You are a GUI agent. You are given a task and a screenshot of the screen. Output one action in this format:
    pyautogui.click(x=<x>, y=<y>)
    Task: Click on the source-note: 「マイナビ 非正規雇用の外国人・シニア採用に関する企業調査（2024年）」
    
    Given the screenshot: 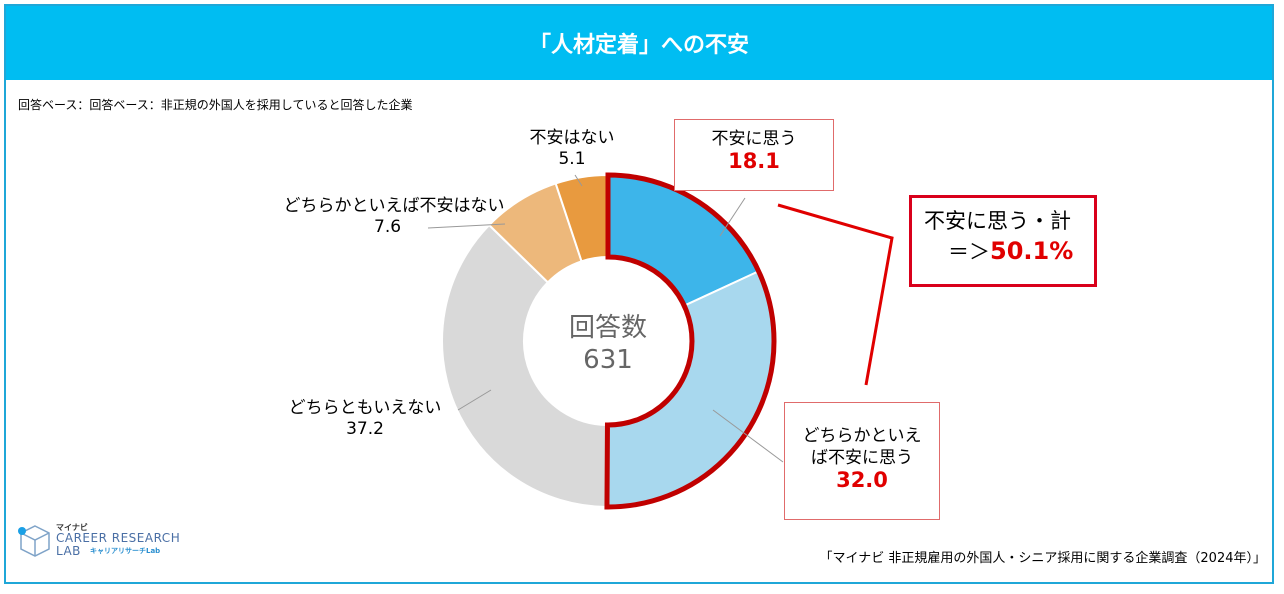 What is the action you would take?
    pyautogui.click(x=1042, y=558)
    